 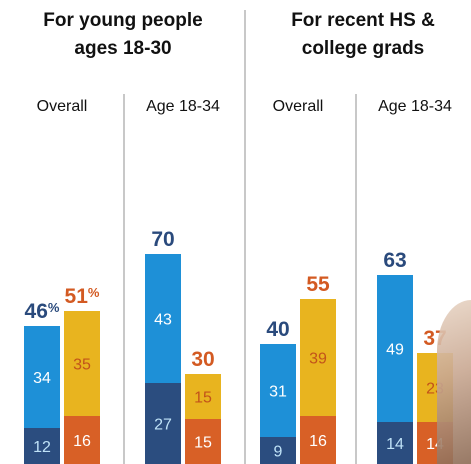 I want to click on segment-label-upper: 43, so click(x=163, y=320).